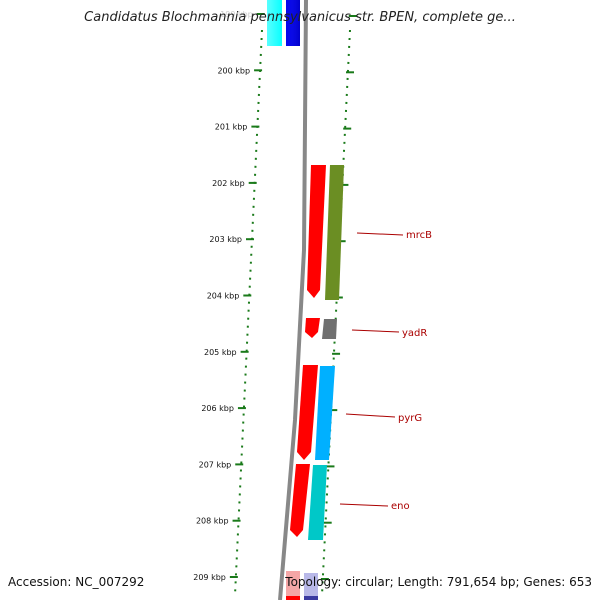 Image resolution: width=600 pixels, height=600 pixels. What do you see at coordinates (364, 505) in the screenshot?
I see `gene-callout-eno` at bounding box center [364, 505].